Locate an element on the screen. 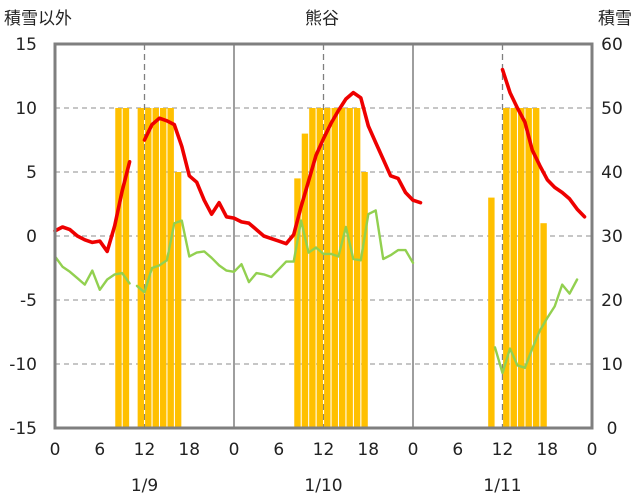 This screenshot has width=636, height=501. y-right-tick-label: 30 is located at coordinates (612, 237).